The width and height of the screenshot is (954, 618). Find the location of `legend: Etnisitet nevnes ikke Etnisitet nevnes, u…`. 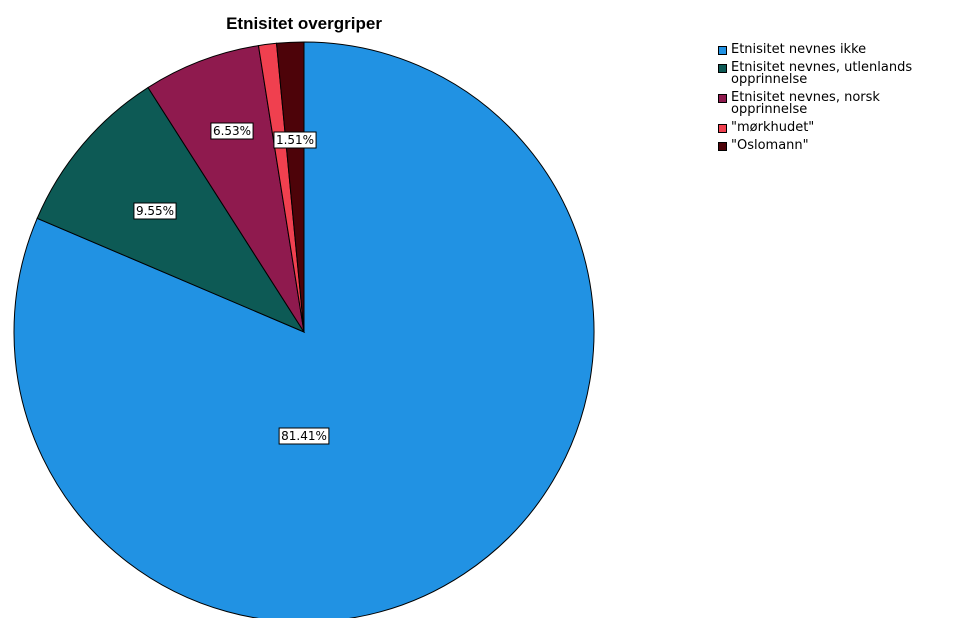

legend: Etnisitet nevnes ikke Etnisitet nevnes, u… is located at coordinates (836, 100).